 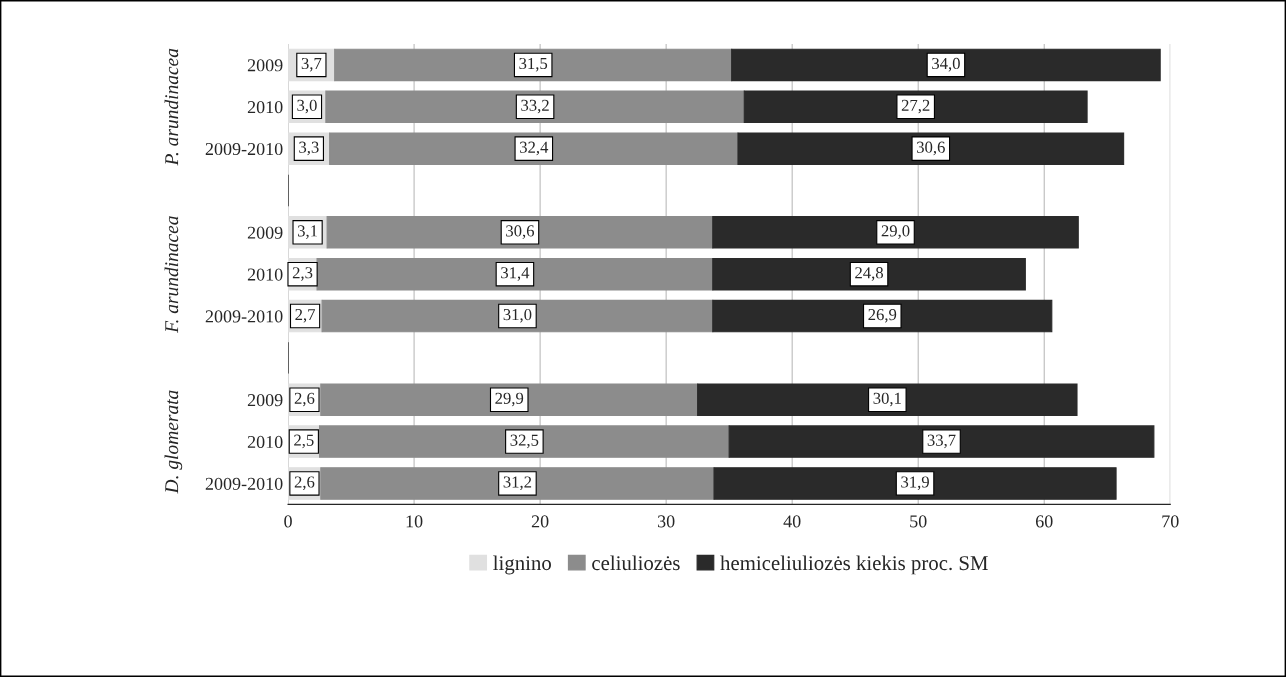 I want to click on data-label: 29,0, so click(x=895, y=232).